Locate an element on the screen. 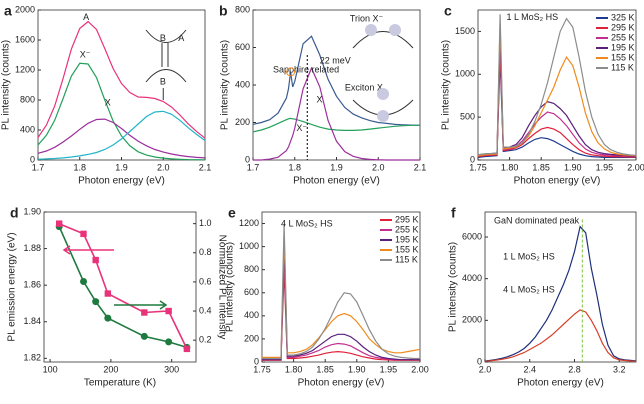 The height and width of the screenshot is (404, 644). y-tick-label: 1.84 is located at coordinates (32, 321).